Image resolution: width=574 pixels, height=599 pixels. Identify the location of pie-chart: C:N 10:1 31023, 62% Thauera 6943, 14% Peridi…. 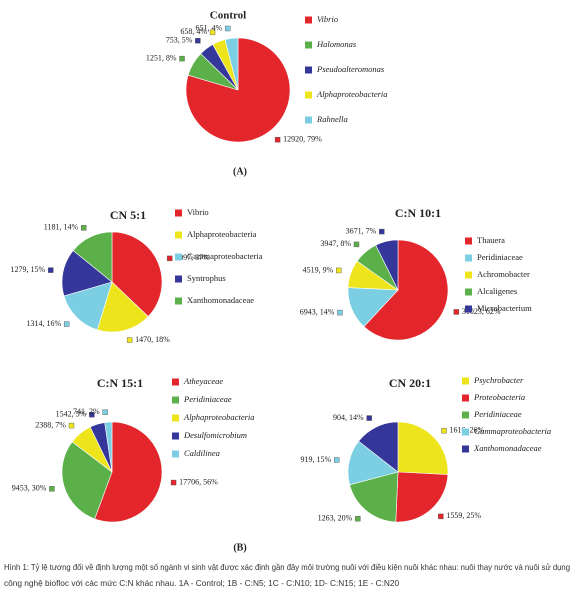
(416, 273).